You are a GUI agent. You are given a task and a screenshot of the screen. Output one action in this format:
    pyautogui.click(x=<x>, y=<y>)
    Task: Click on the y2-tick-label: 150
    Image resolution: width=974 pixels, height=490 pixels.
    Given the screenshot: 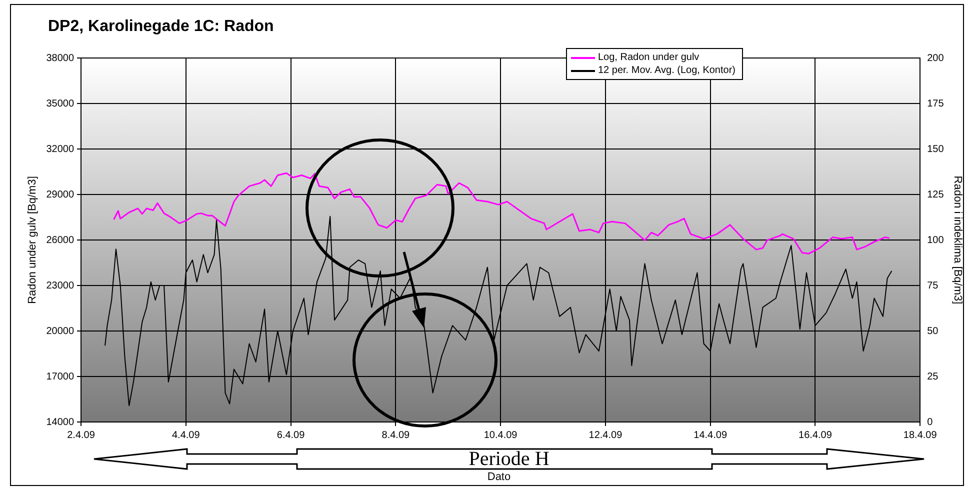 What is the action you would take?
    pyautogui.click(x=935, y=149)
    